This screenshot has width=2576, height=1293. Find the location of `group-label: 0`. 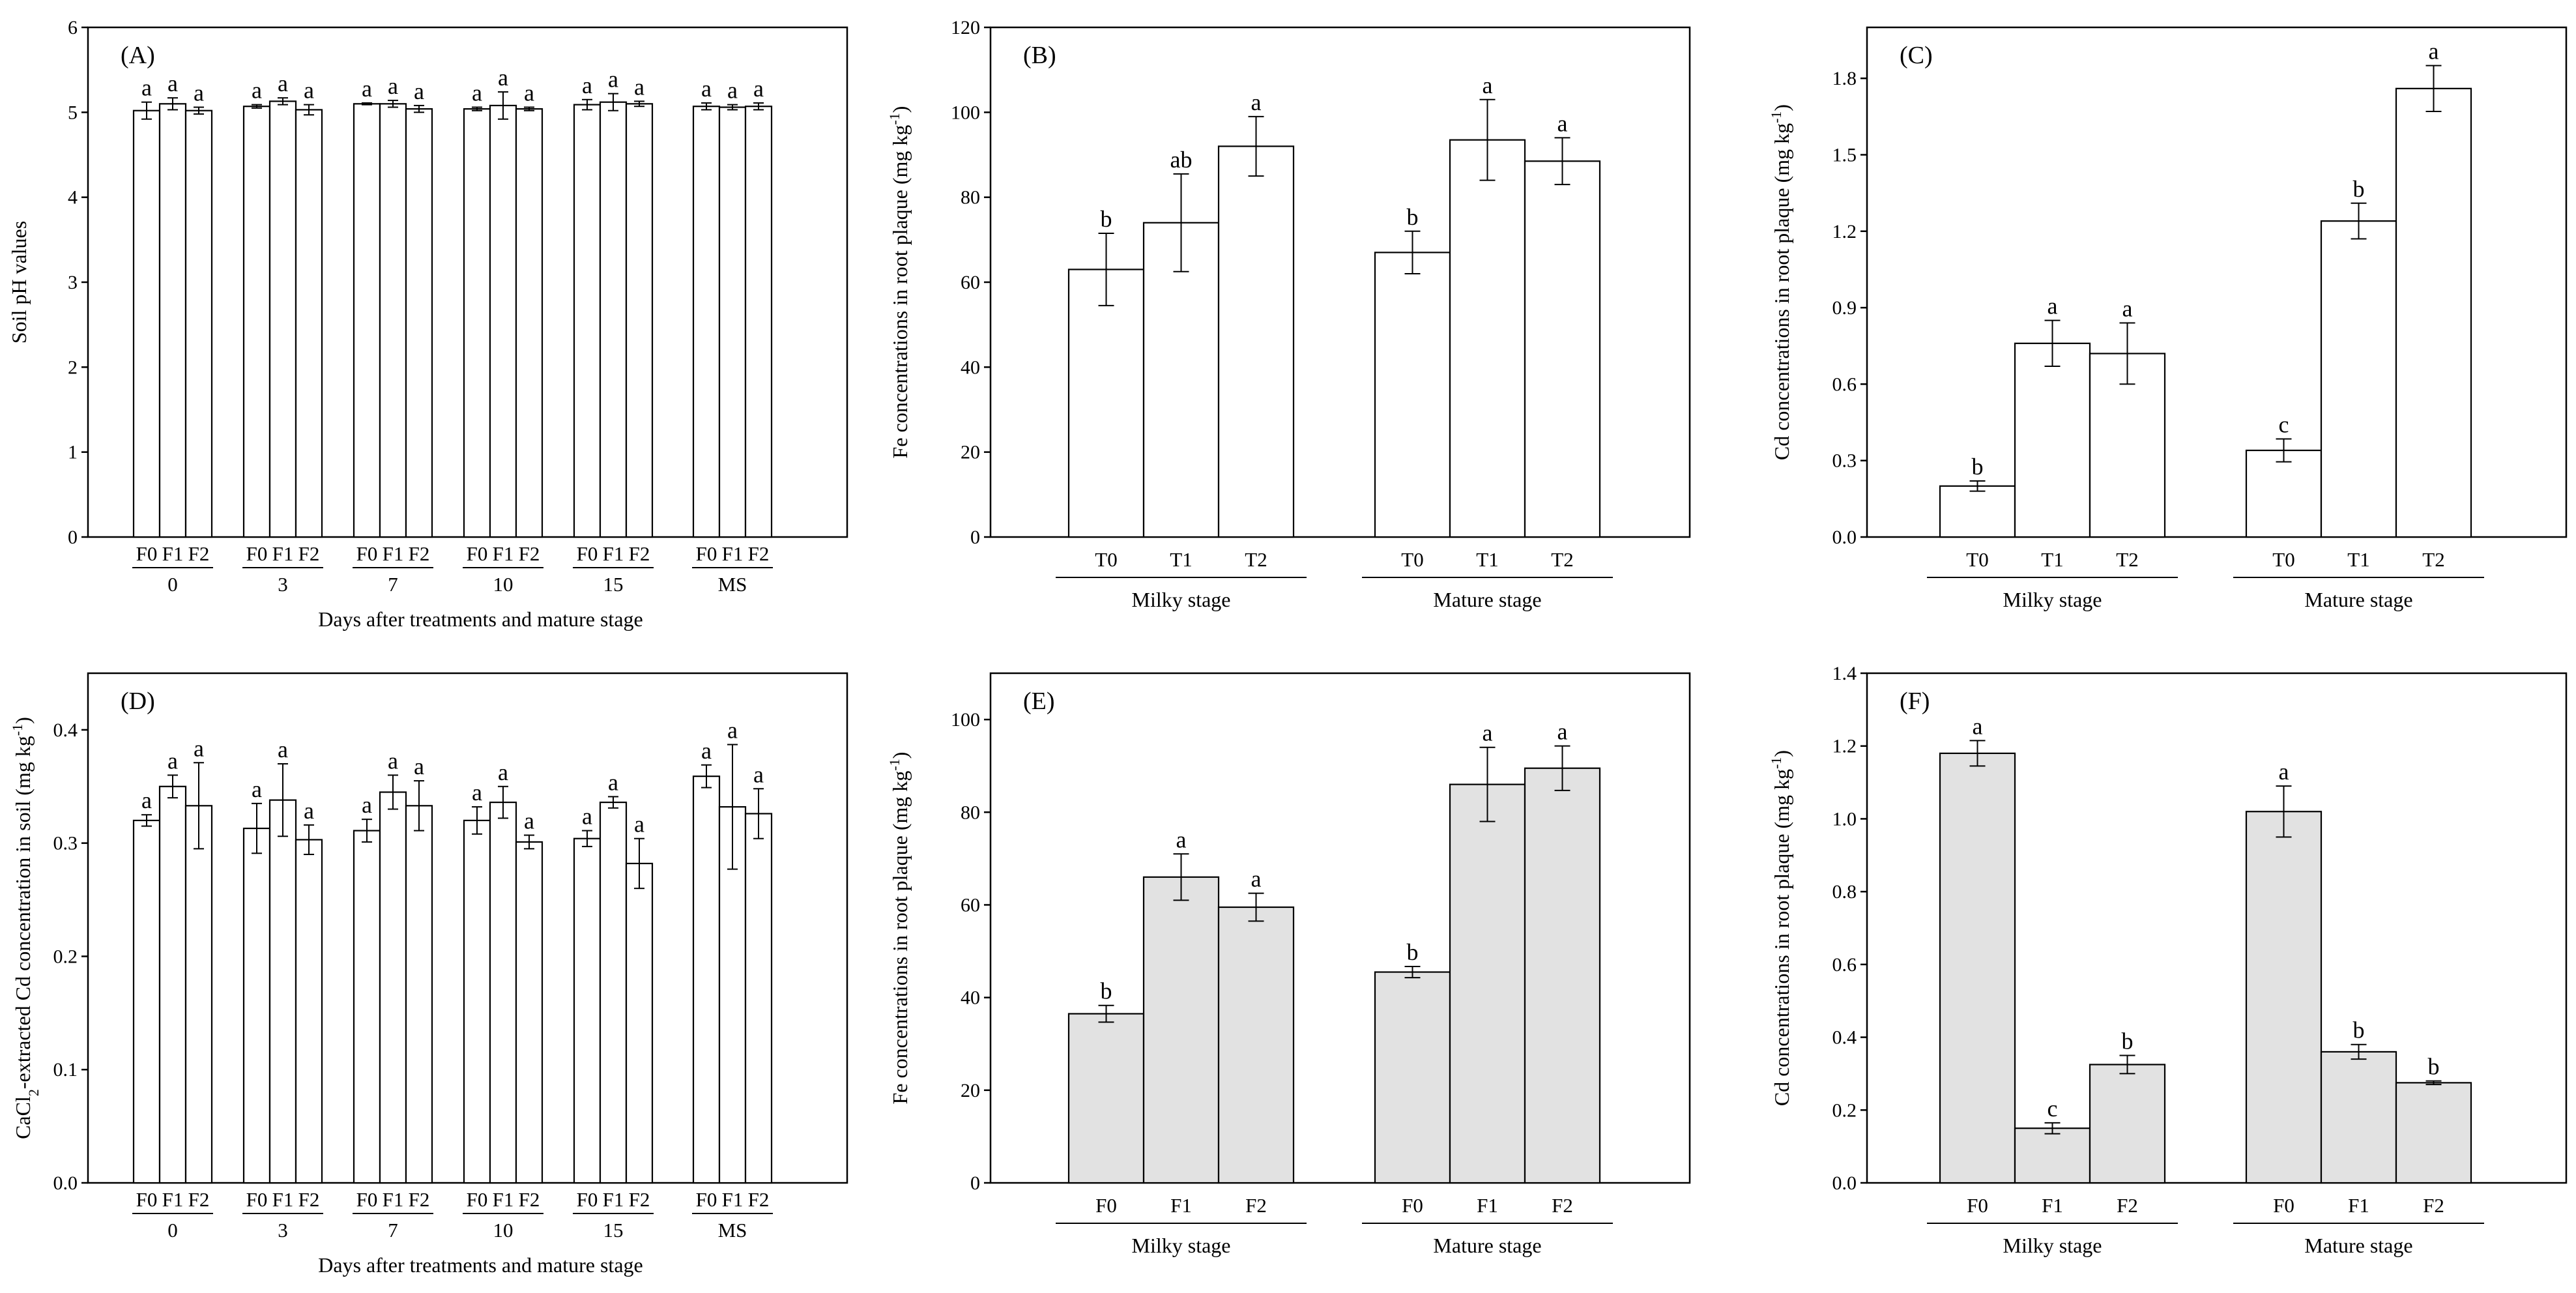

group-label: 0 is located at coordinates (172, 1230).